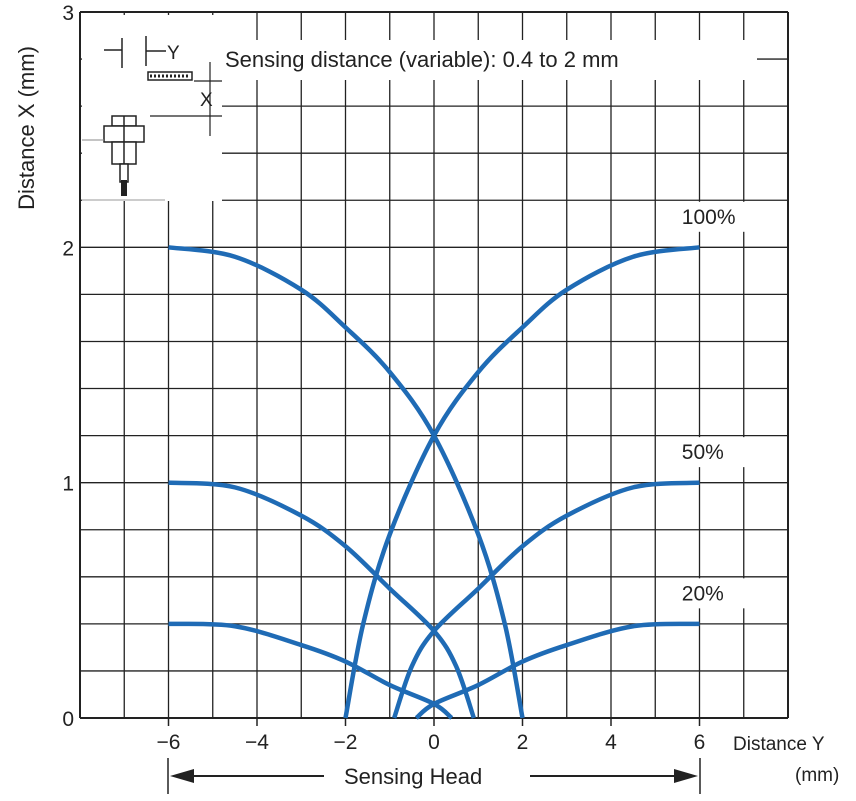 This screenshot has height=801, width=856. What do you see at coordinates (422, 59) in the screenshot?
I see `sensing-distance-annotation: Sensing distance (variable): 0.4 to 2 mm` at bounding box center [422, 59].